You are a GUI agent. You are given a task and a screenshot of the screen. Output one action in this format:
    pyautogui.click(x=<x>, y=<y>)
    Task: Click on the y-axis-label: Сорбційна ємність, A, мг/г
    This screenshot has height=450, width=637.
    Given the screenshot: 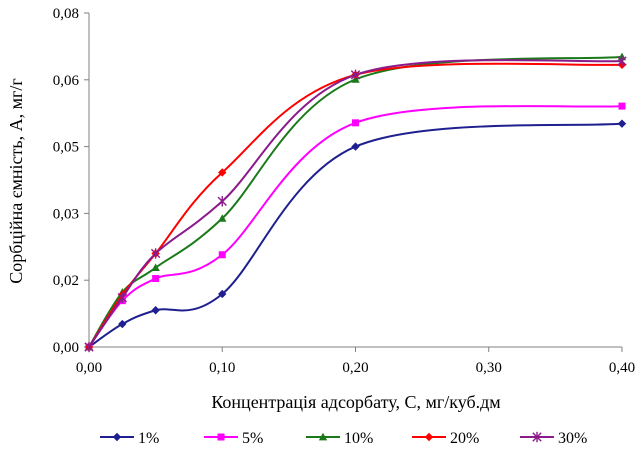 What is the action you would take?
    pyautogui.click(x=16, y=181)
    